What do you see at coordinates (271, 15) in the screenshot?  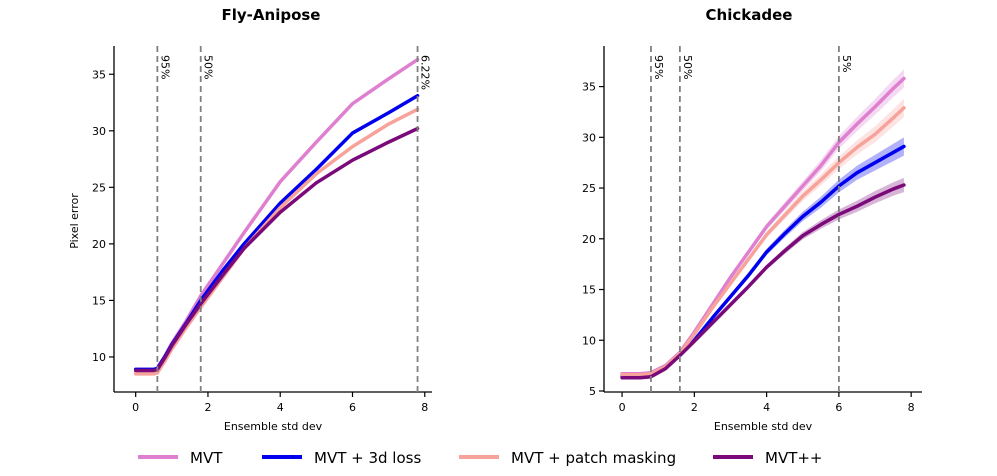 I see `chart-title: Fly-Anipose` at bounding box center [271, 15].